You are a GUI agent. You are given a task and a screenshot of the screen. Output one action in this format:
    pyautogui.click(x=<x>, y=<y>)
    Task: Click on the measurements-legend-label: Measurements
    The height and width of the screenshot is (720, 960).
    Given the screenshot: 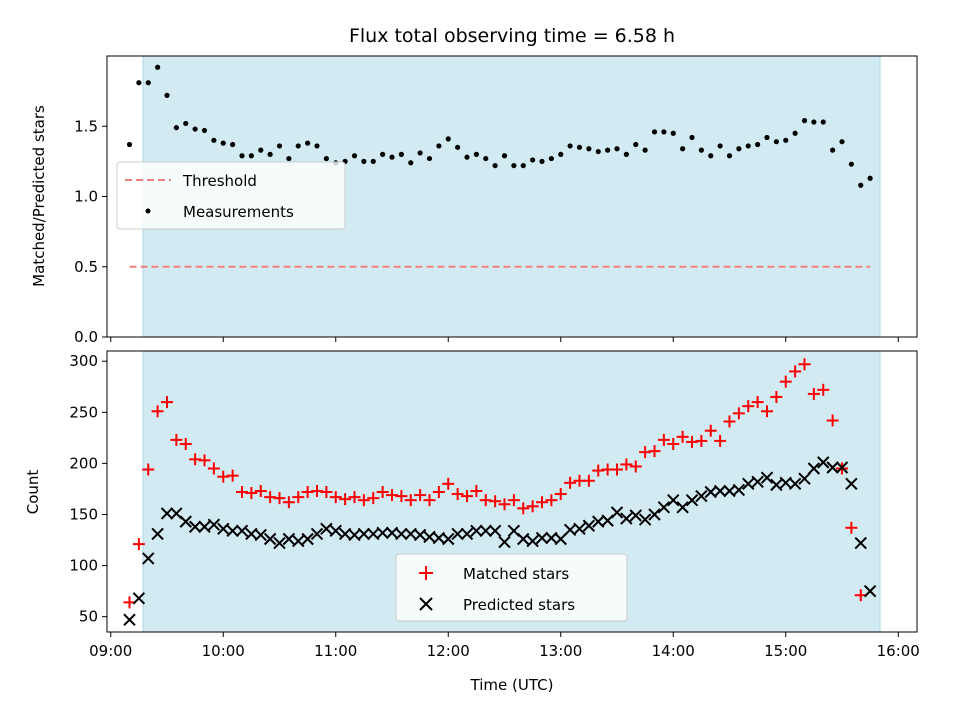 What is the action you would take?
    pyautogui.click(x=238, y=212)
    